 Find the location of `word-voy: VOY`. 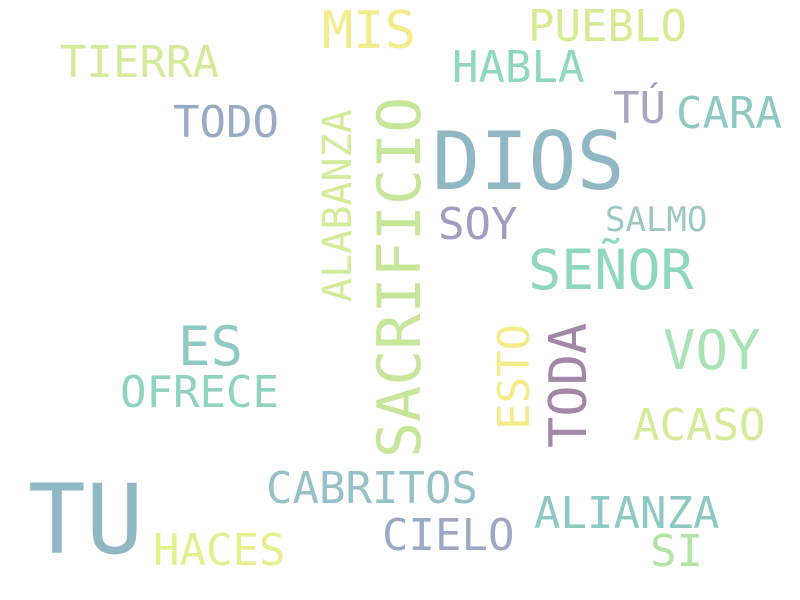

word-voy: VOY is located at coordinates (712, 350).